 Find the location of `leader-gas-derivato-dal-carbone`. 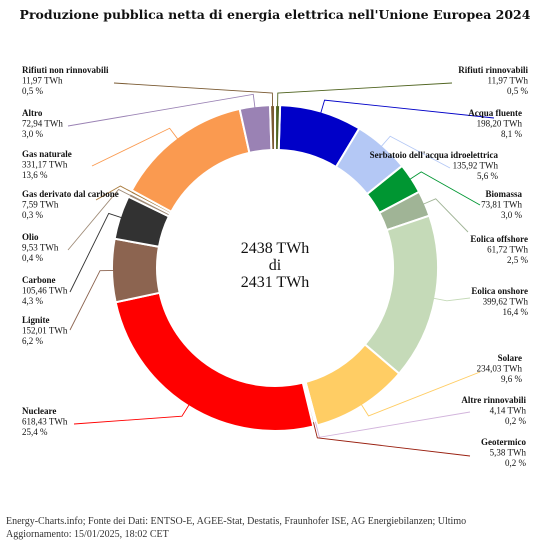

leader-gas-derivato-dal-carbone is located at coordinates (115, 193).